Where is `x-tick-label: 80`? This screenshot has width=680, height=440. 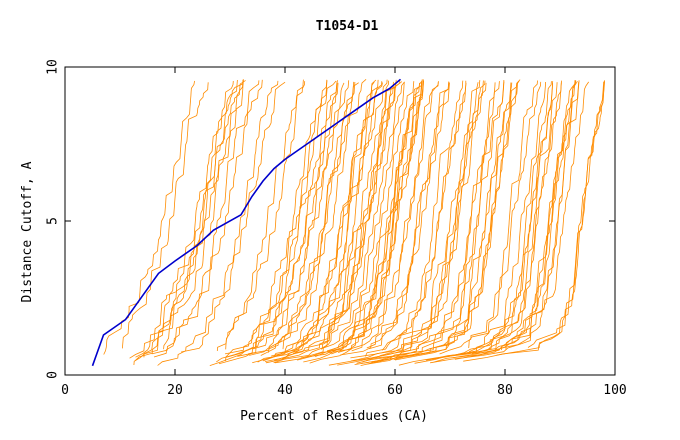 x-tick-label: 80 is located at coordinates (505, 390).